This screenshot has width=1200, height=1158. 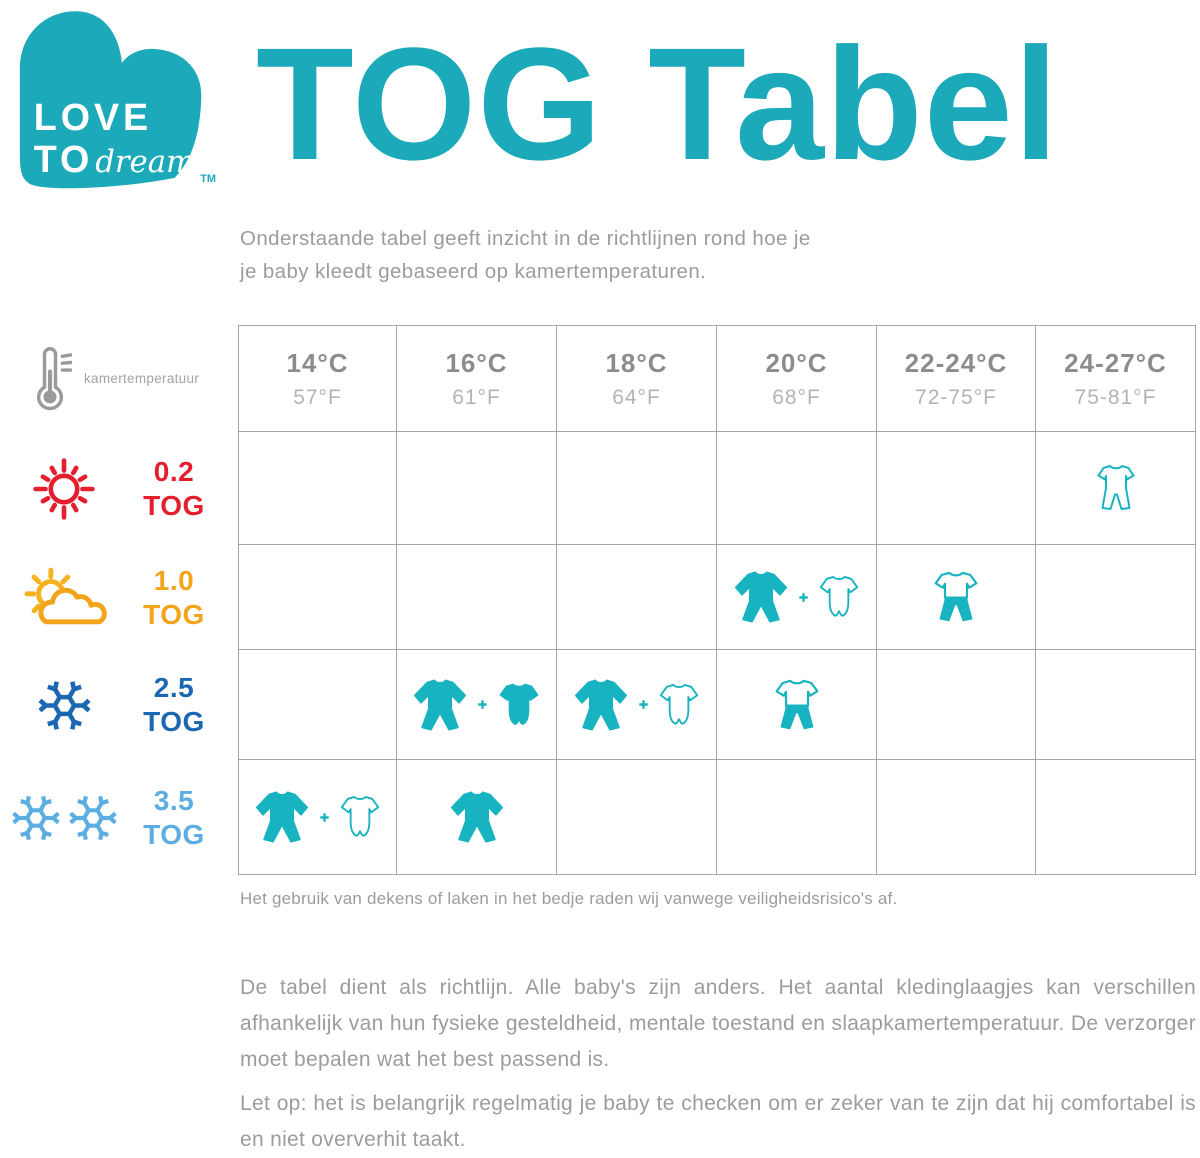 What do you see at coordinates (636, 397) in the screenshot?
I see `fahrenheit-label: 64°F` at bounding box center [636, 397].